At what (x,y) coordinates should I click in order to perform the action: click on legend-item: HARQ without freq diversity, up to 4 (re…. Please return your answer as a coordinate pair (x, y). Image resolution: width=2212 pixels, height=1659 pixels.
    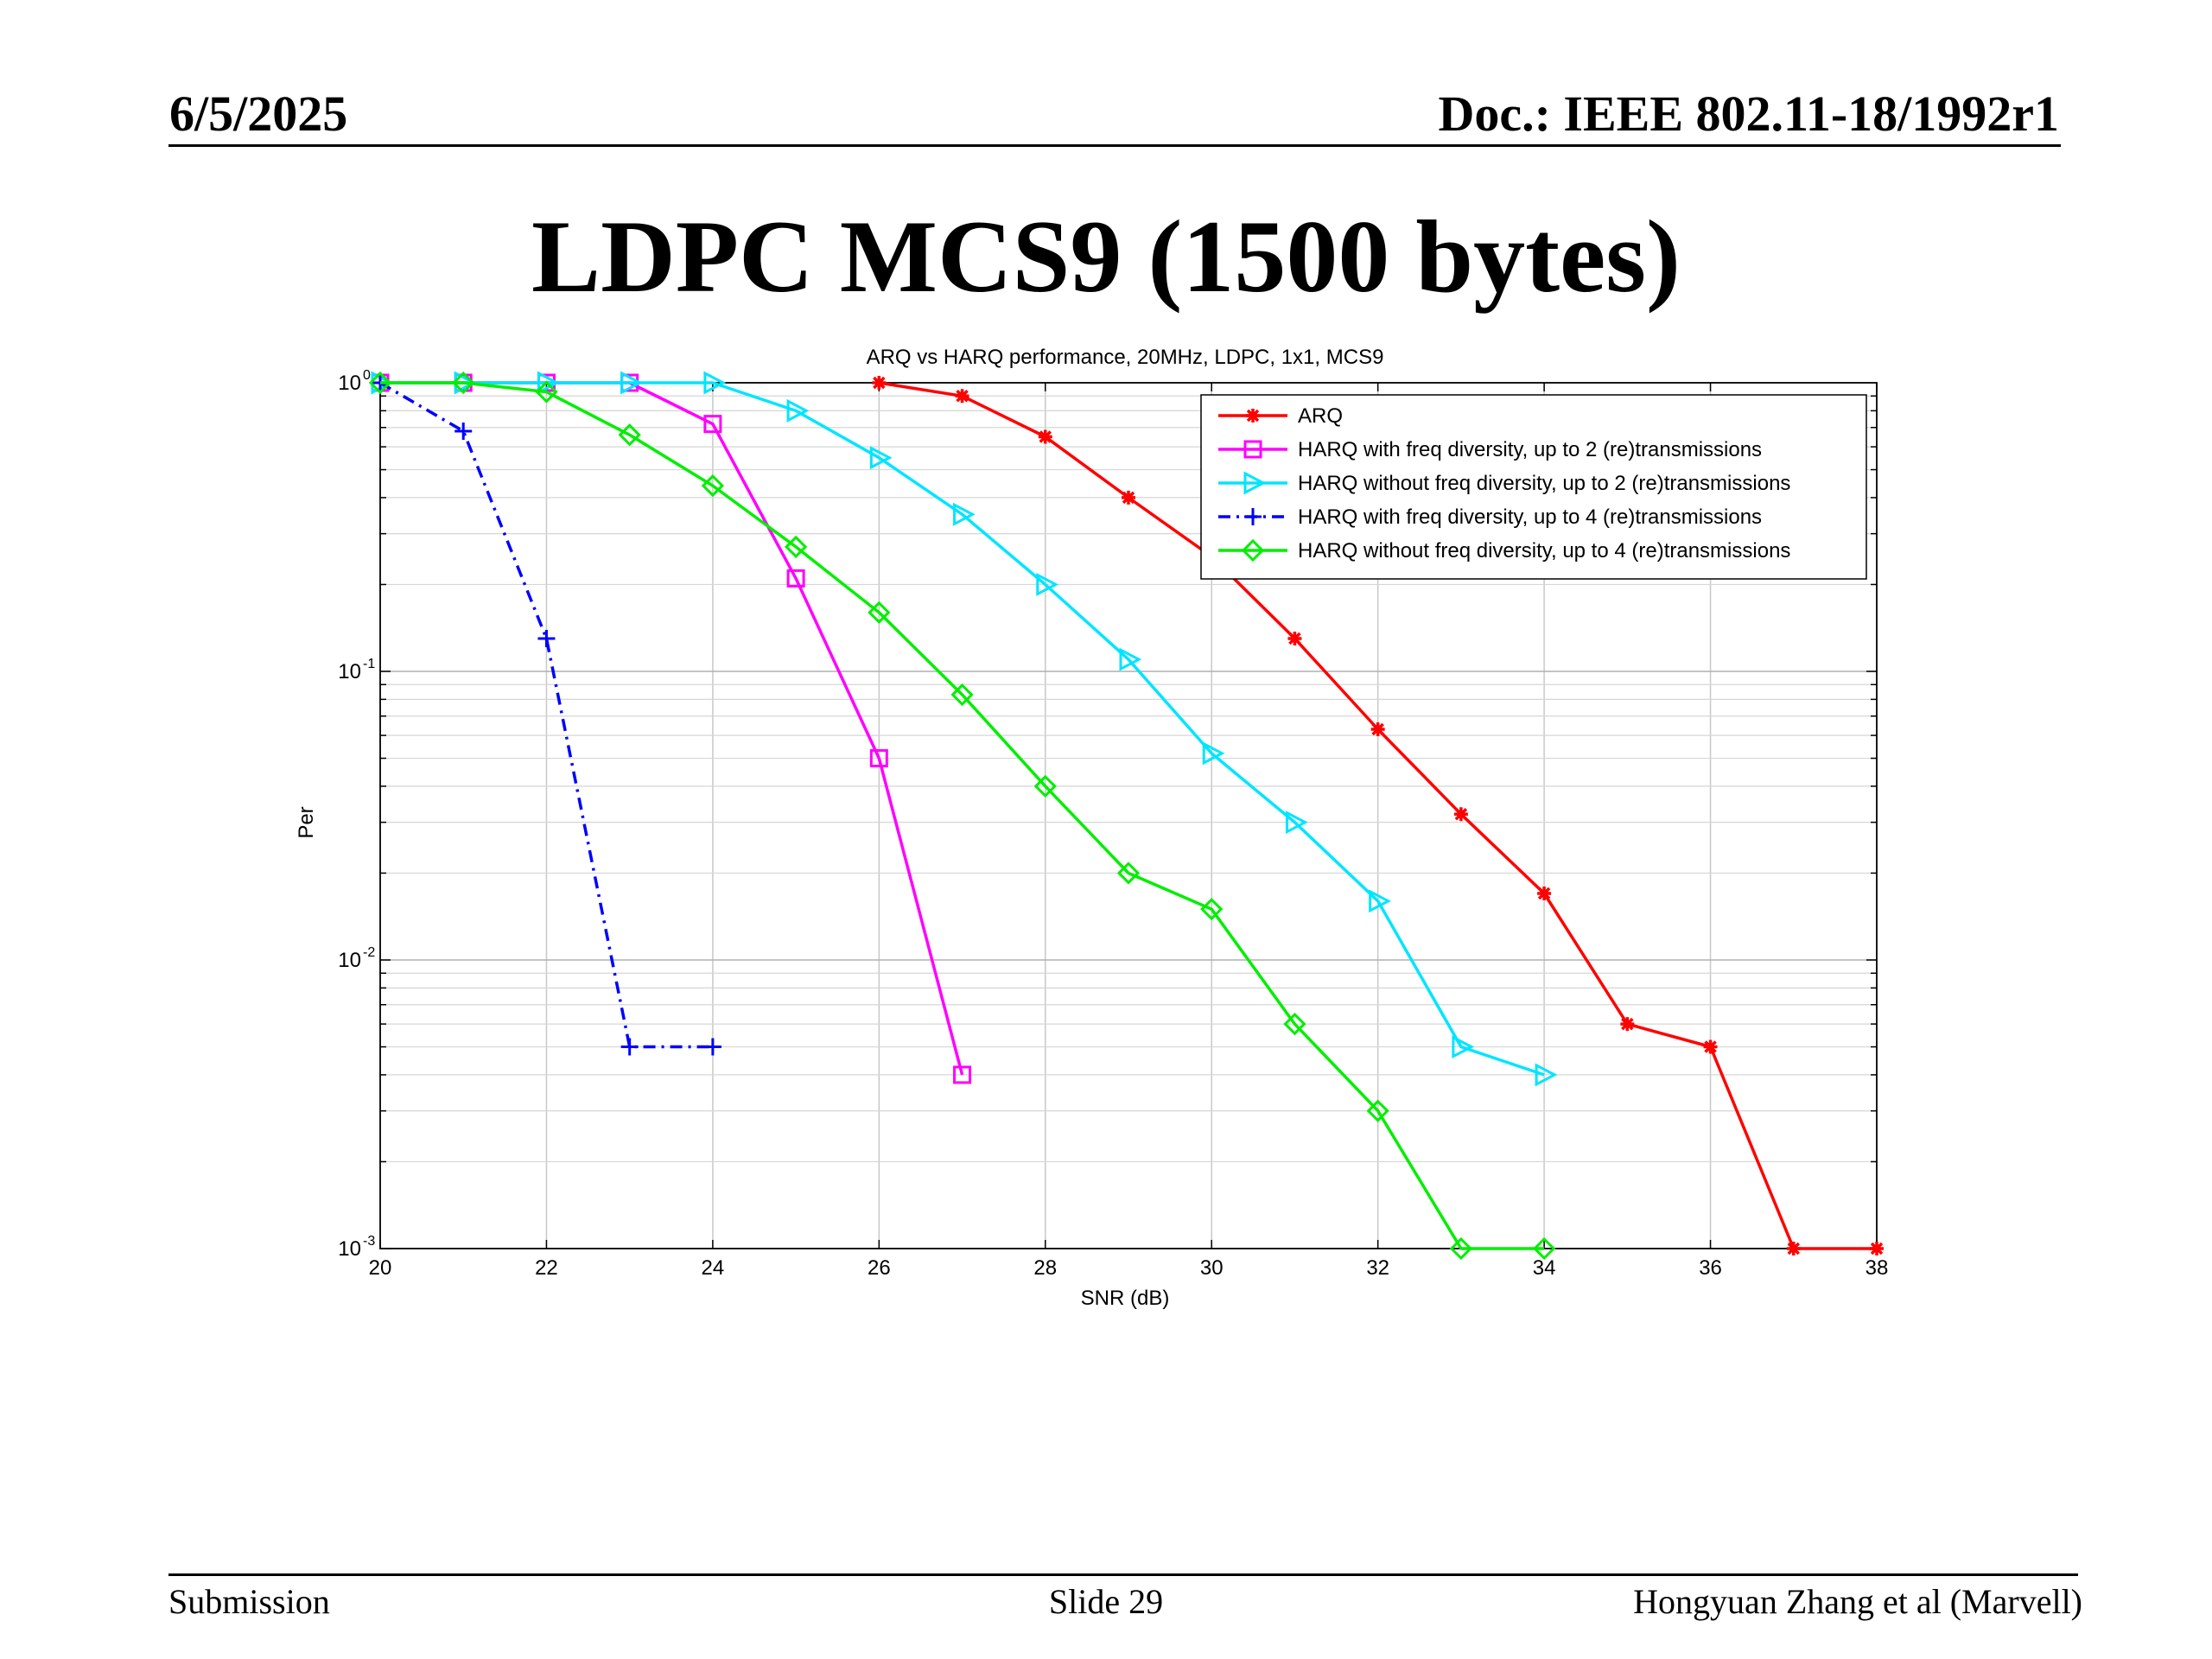
    Looking at the image, I should click on (1504, 550).